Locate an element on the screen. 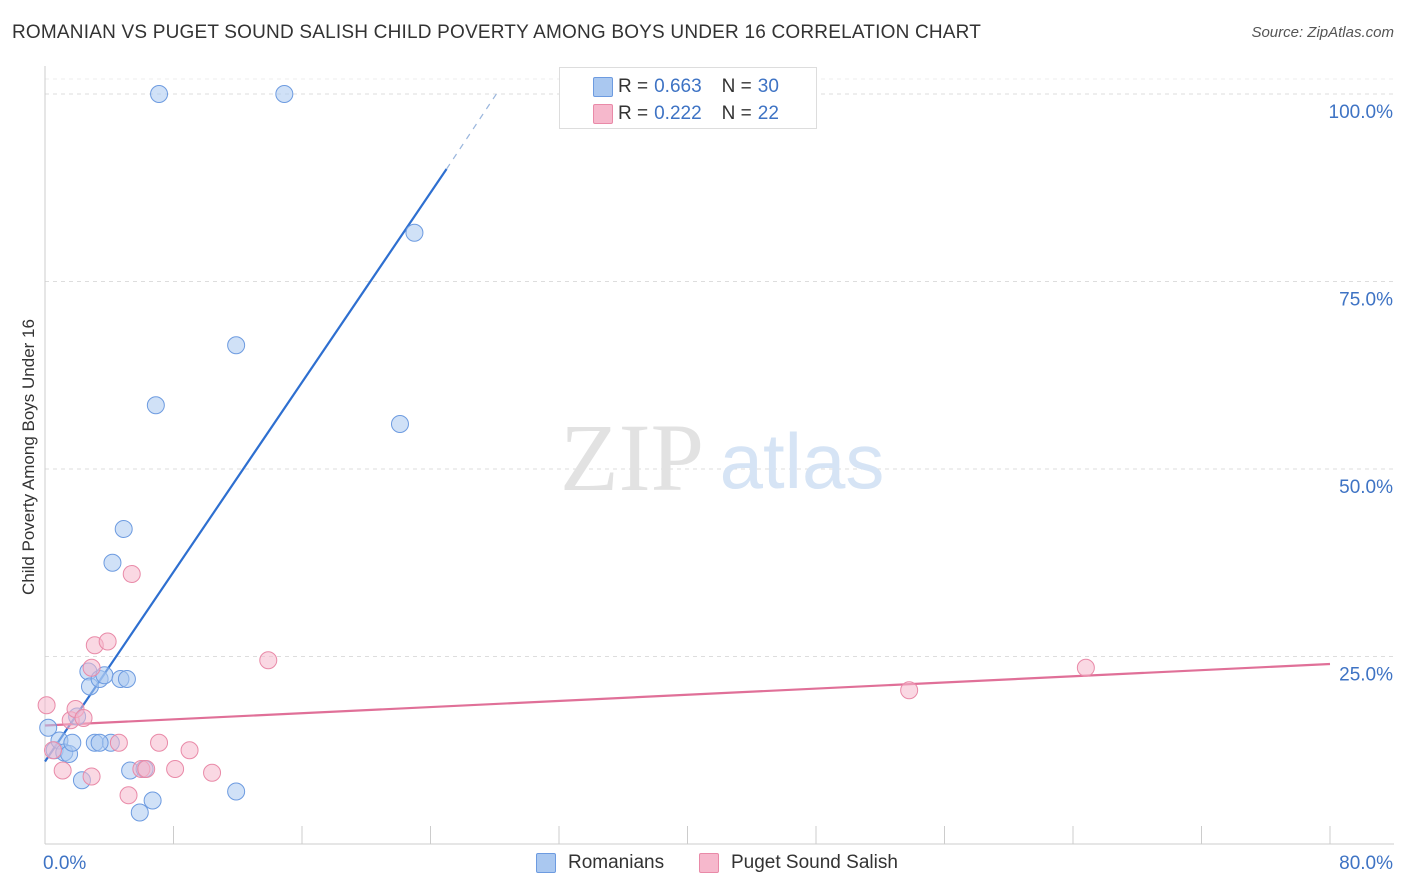 The image size is (1406, 892). watermark-zip: ZIP is located at coordinates (632, 457).